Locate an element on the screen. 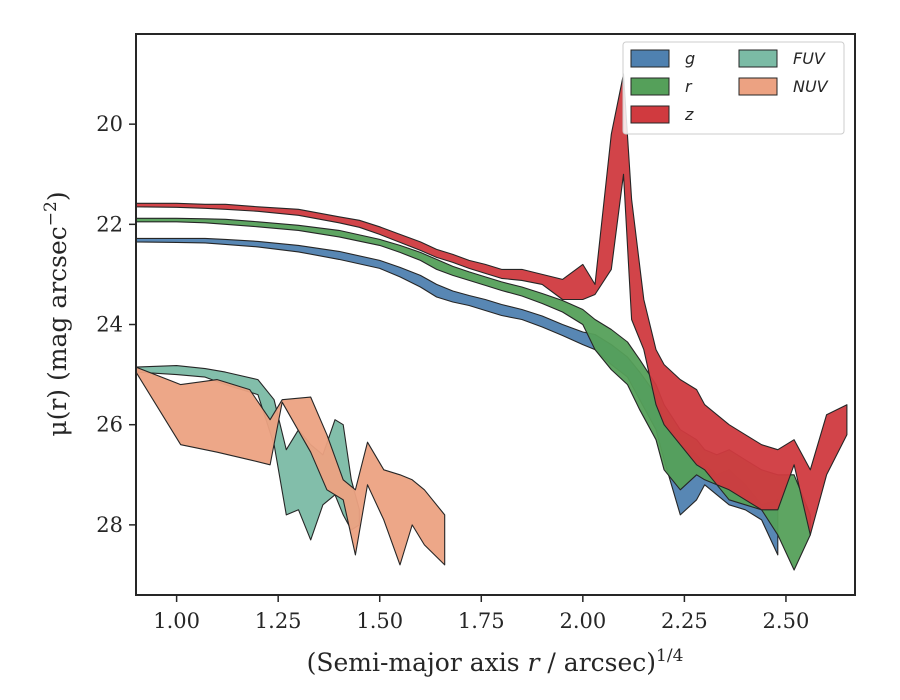 Image resolution: width=900 pixels, height=700 pixels. y-tick-label: 24 is located at coordinates (109, 325).